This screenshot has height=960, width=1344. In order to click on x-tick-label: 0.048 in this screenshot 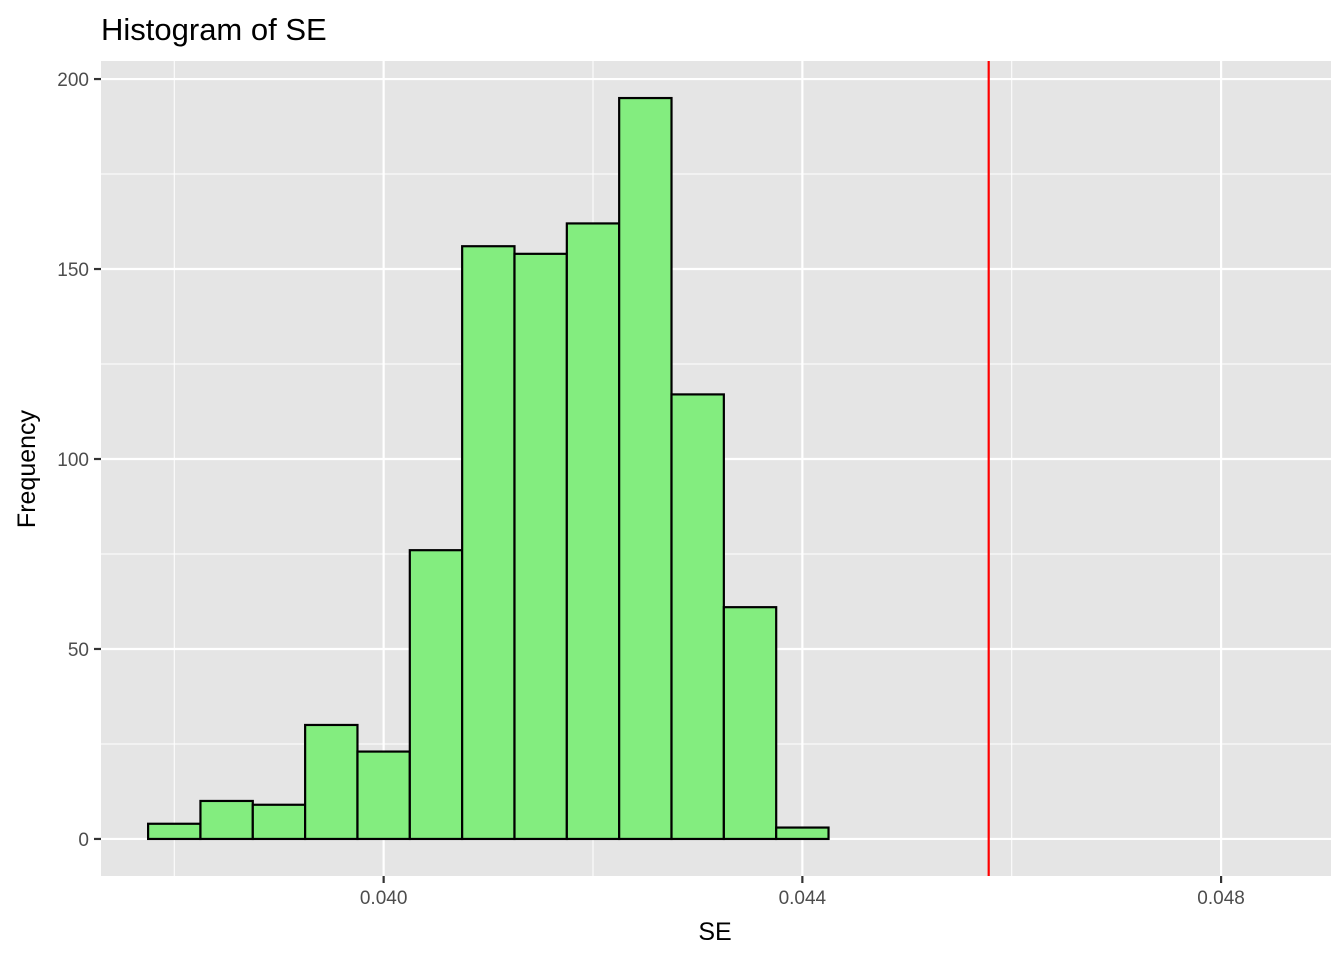, I will do `click(1221, 898)`.